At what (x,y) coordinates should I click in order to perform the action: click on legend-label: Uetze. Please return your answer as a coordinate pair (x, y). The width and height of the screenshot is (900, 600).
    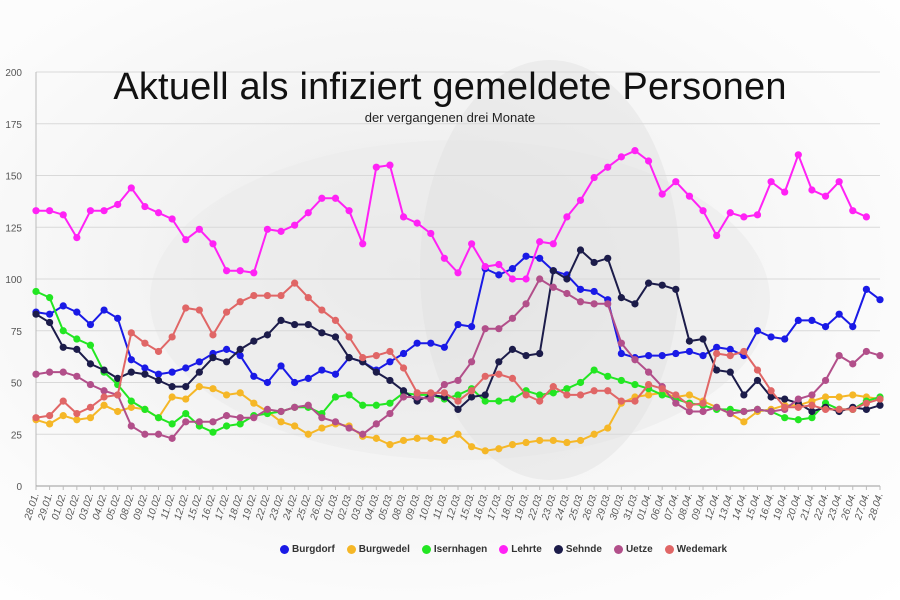
    Looking at the image, I should click on (639, 549).